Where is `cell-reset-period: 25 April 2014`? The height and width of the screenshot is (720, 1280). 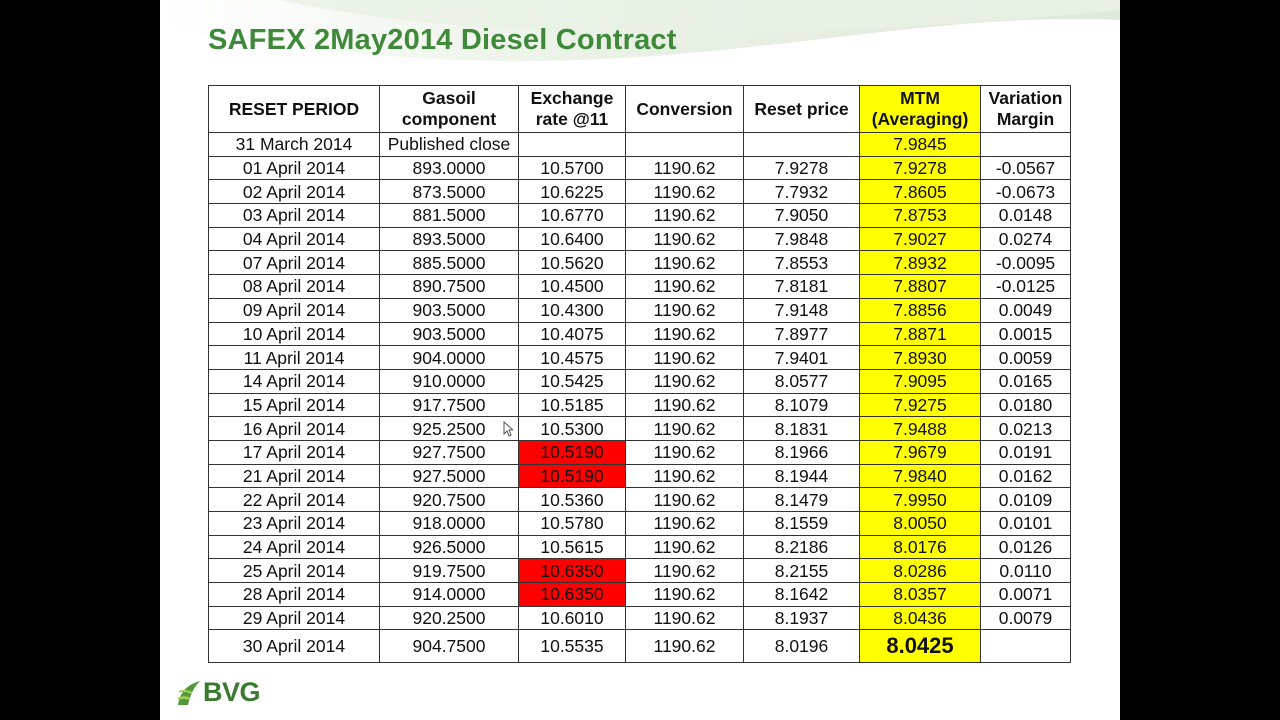
cell-reset-period: 25 April 2014 is located at coordinates (294, 571).